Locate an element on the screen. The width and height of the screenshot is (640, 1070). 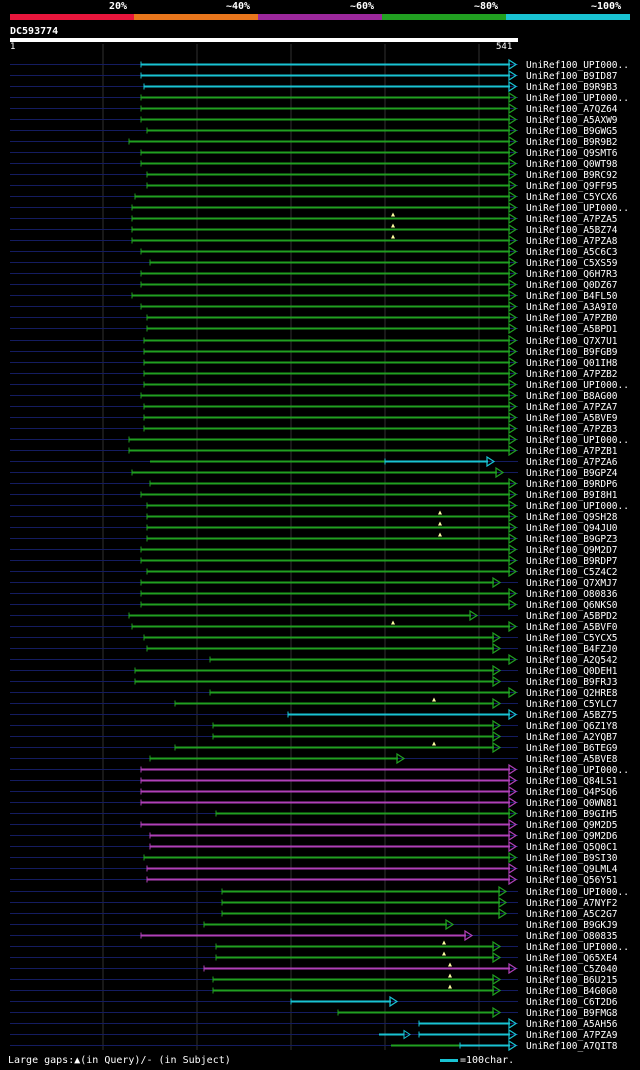
hit-accession: UniRef100_A5BVE8 is located at coordinates (572, 759).